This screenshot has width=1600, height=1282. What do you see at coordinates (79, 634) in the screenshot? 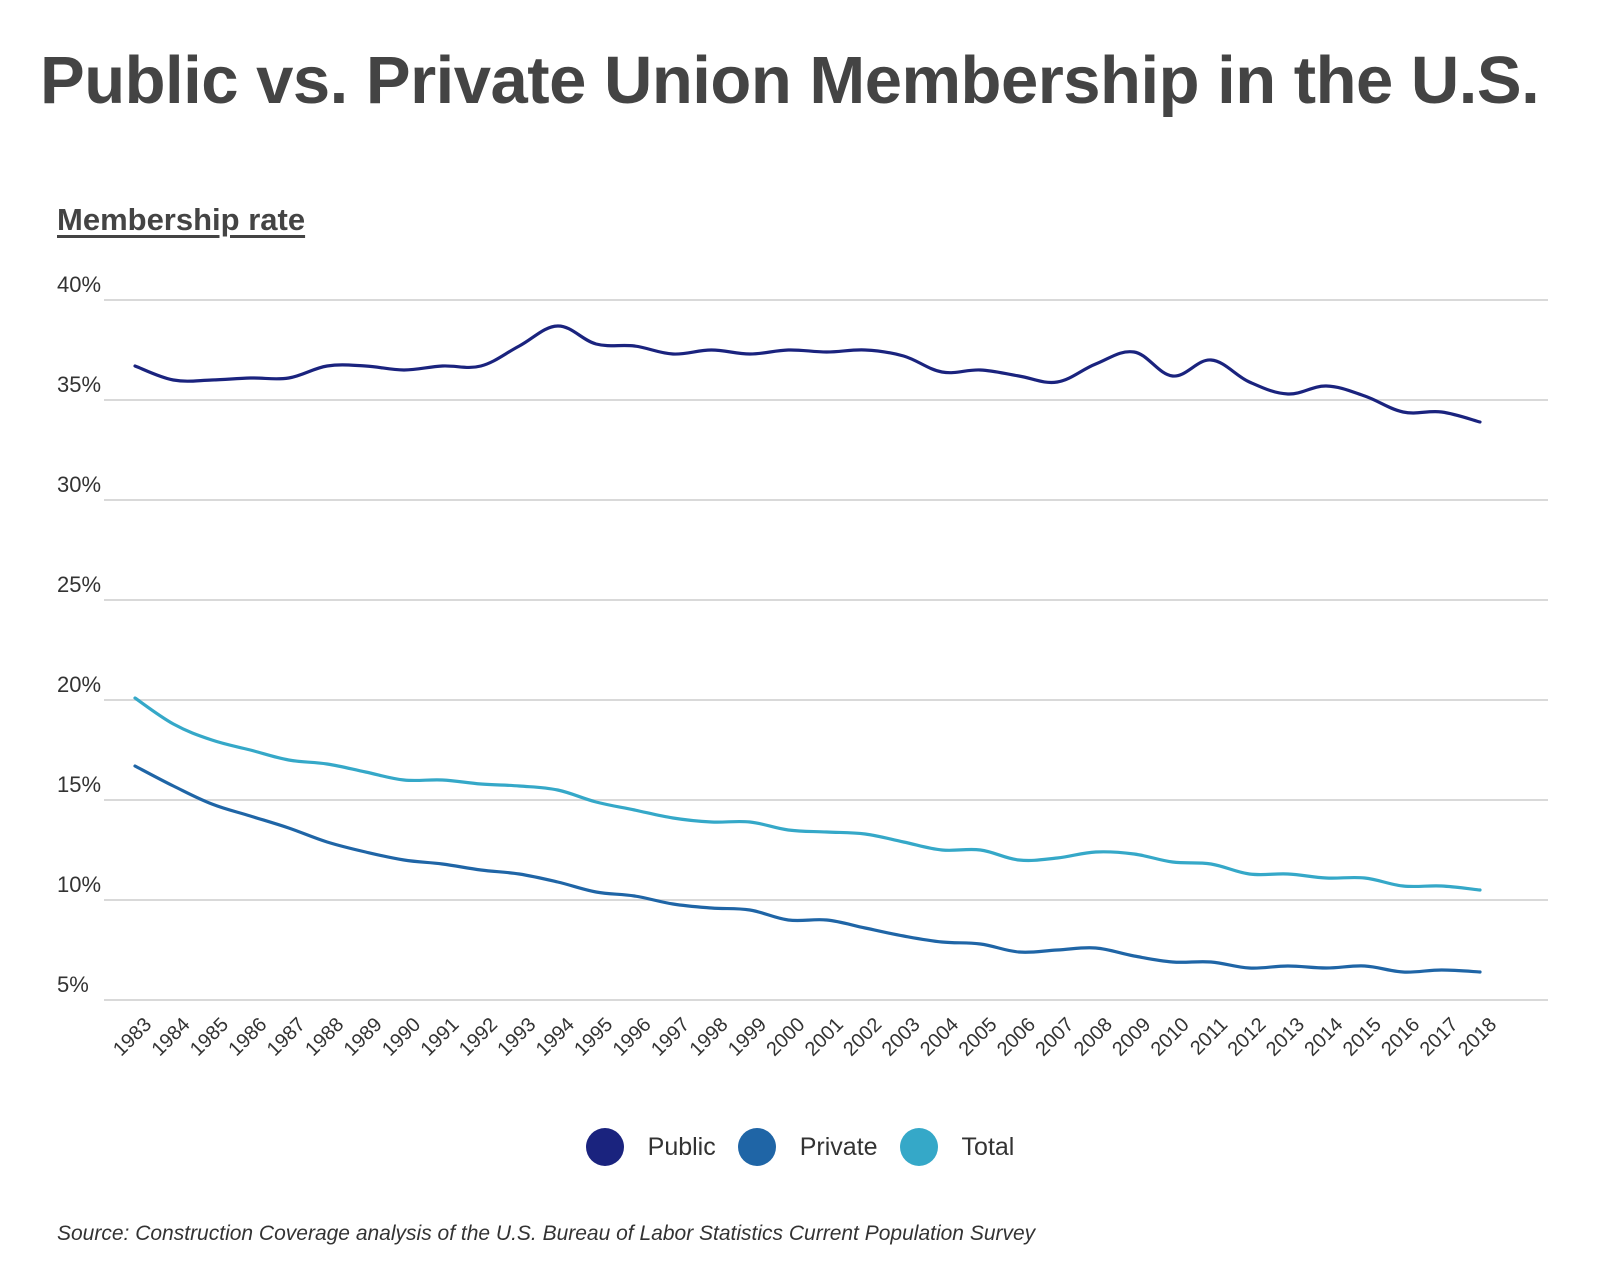
I see `y-tick-labels: 5% 10% 15% 20% 25% 30% 35% 40%` at bounding box center [79, 634].